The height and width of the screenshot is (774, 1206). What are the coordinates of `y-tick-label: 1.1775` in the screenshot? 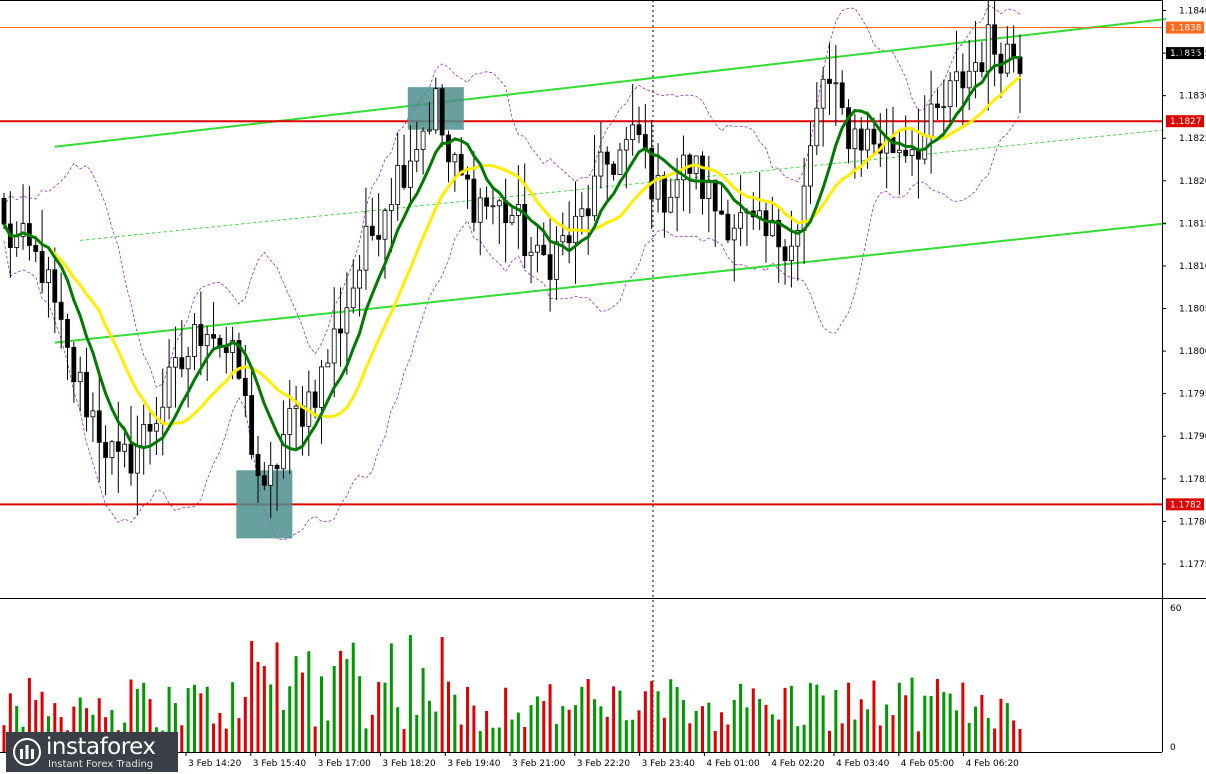 It's located at (1192, 565).